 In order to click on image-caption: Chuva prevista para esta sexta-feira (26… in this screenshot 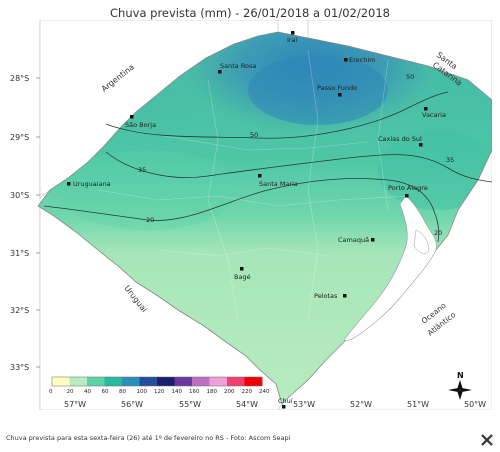, I will do `click(148, 438)`.